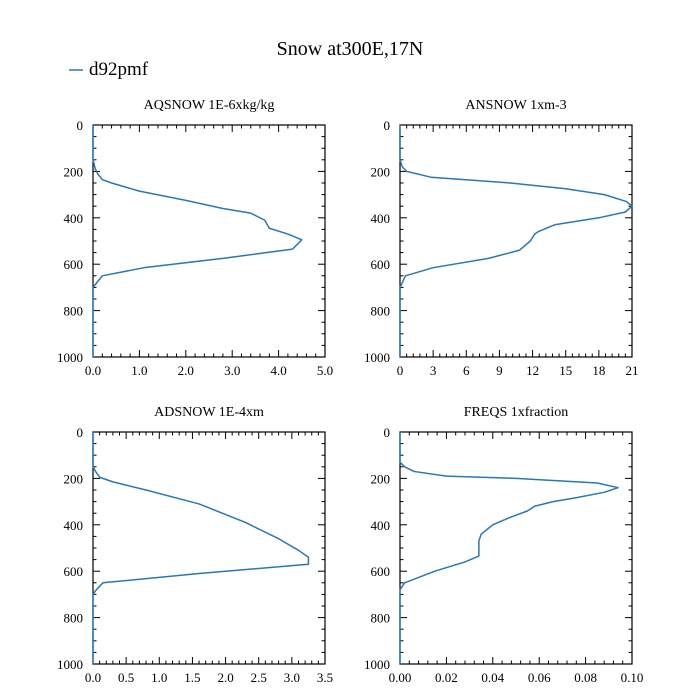 The height and width of the screenshot is (700, 700). I want to click on panel-title: ANSNOW 1xm-3, so click(515, 105).